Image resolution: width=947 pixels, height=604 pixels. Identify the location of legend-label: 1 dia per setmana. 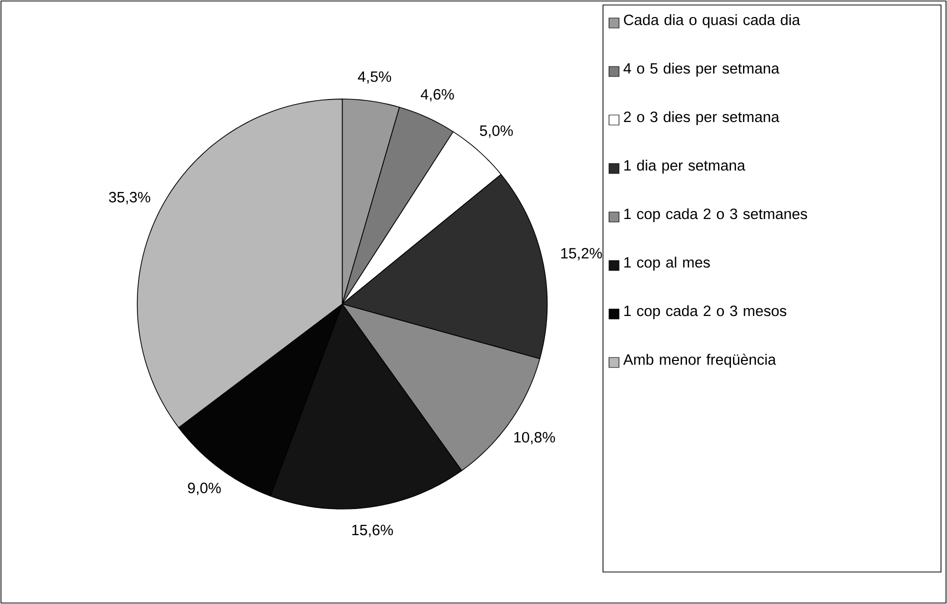
(685, 167).